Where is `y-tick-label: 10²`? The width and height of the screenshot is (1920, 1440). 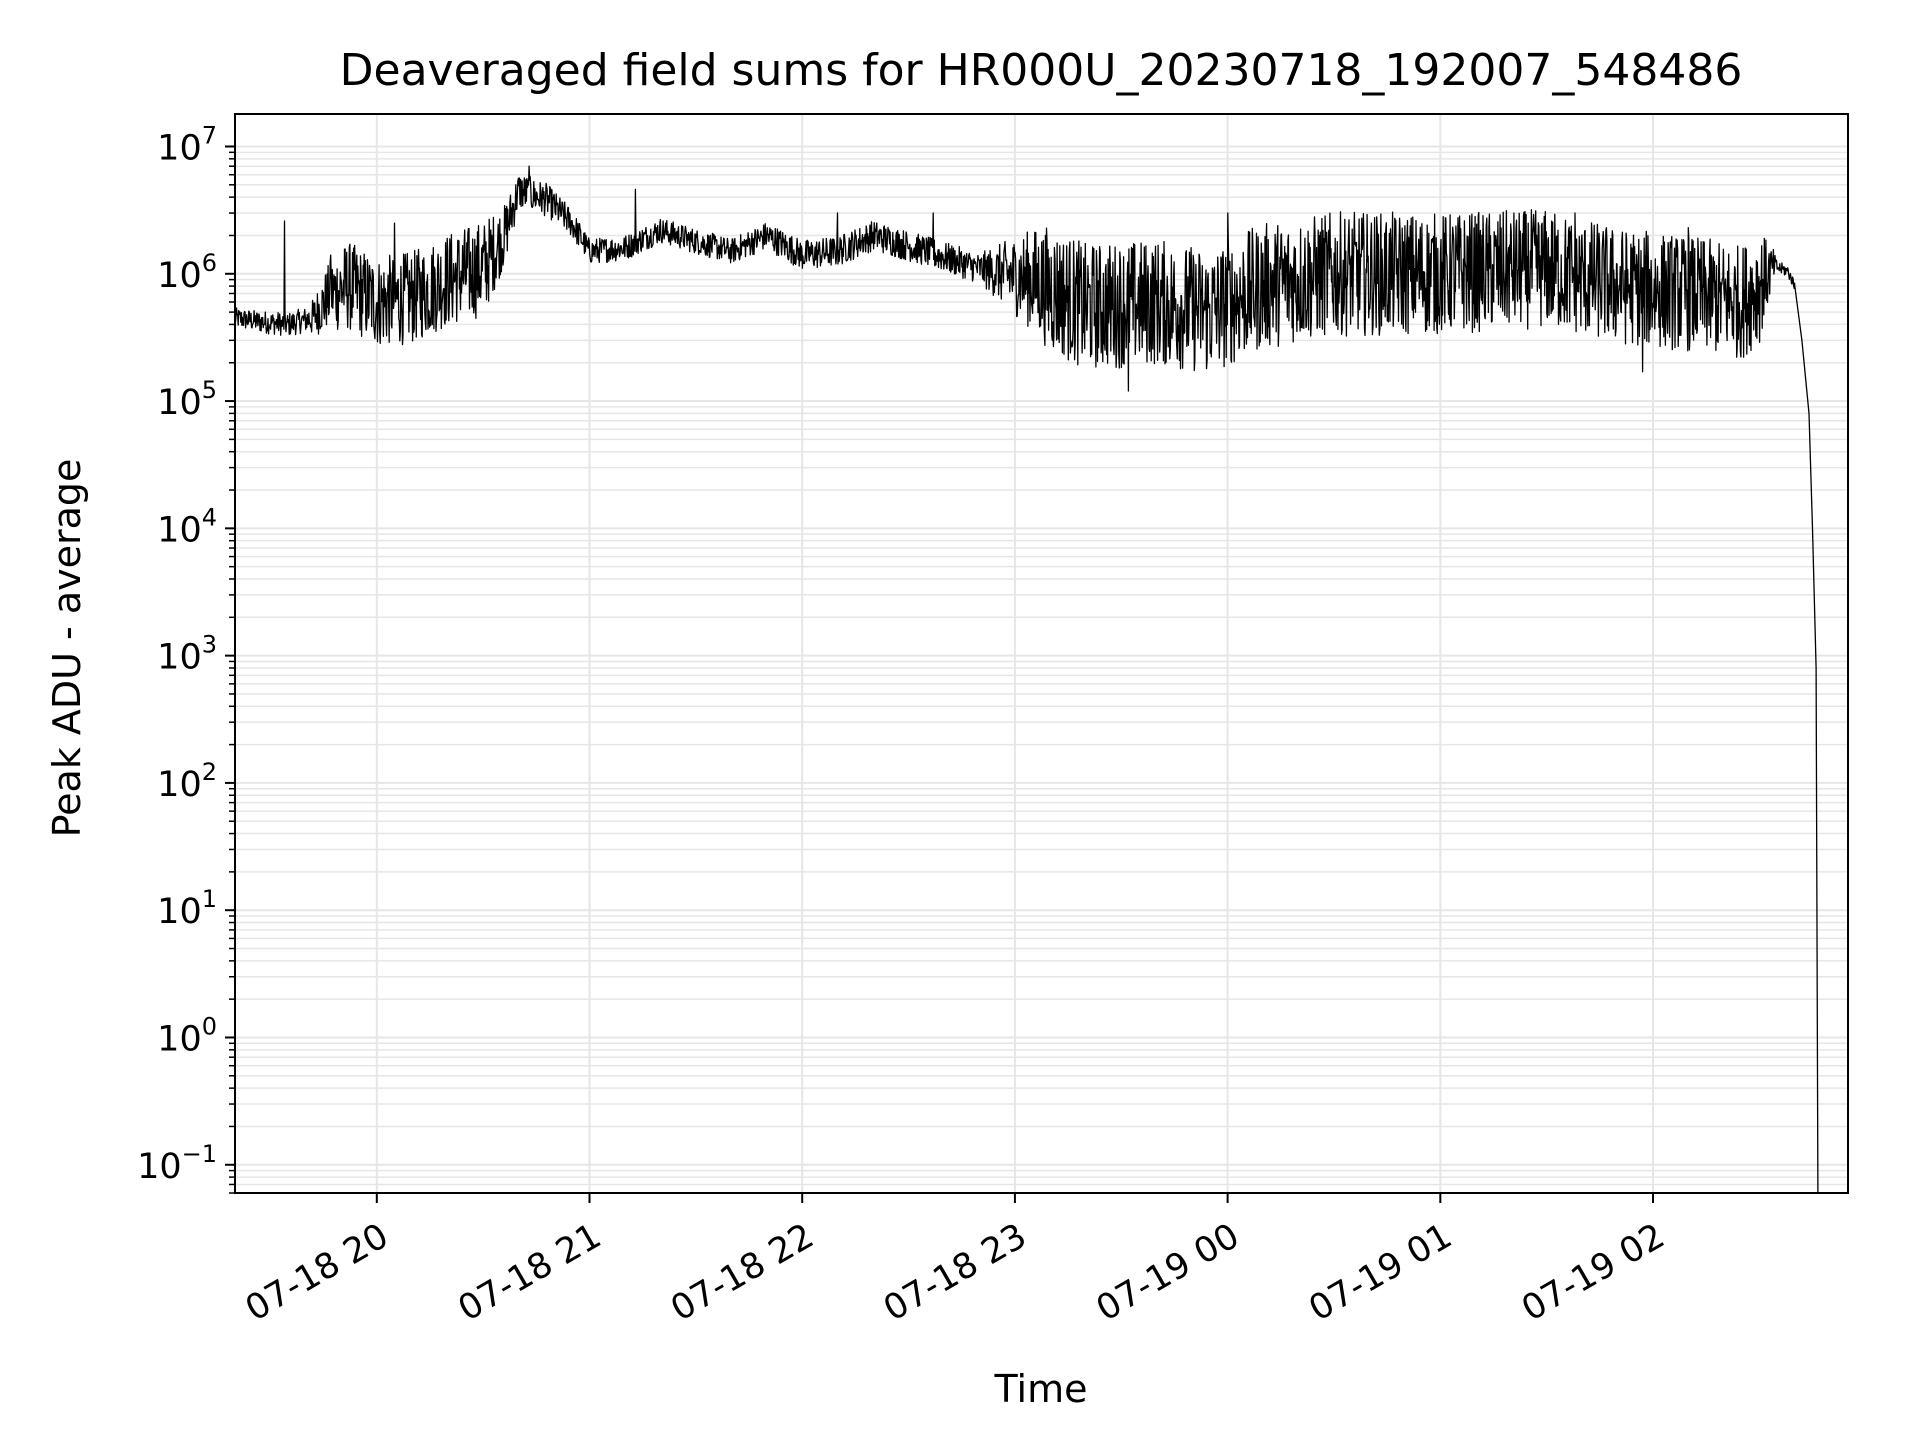 y-tick-label: 10² is located at coordinates (187, 781).